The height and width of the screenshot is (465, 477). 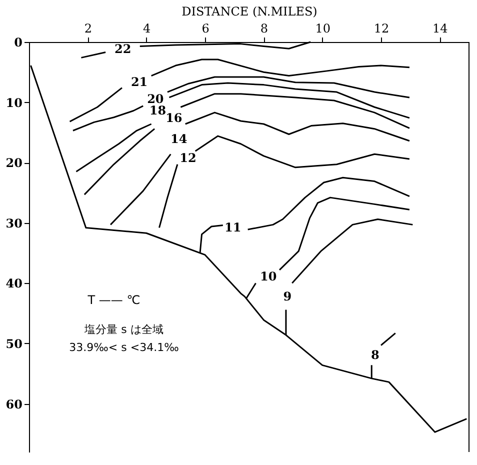 I want to click on y-tick-label: 30, so click(x=14, y=223).